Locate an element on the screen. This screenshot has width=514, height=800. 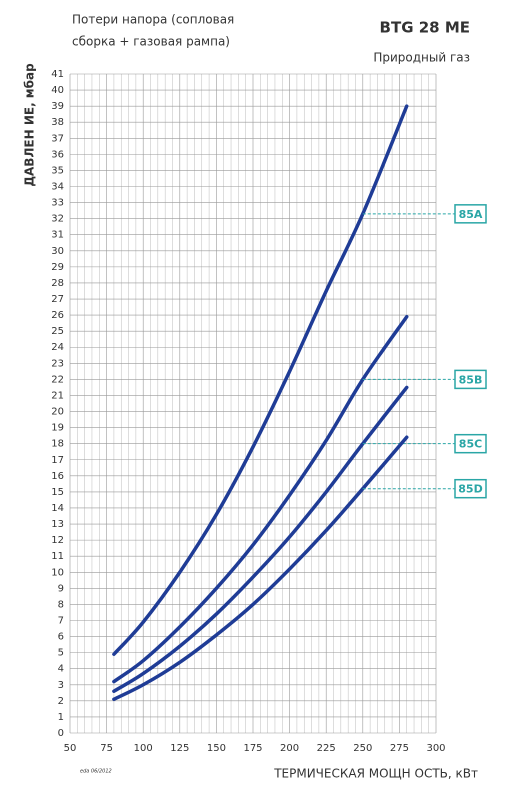
y-tick-label: 12 is located at coordinates (57, 540).